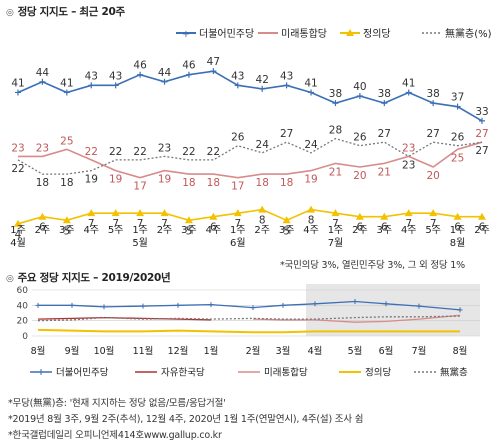 This screenshot has width=500, height=448. What do you see at coordinates (408, 165) in the screenshot?
I see `data-label-unaffiliated: 23` at bounding box center [408, 165].